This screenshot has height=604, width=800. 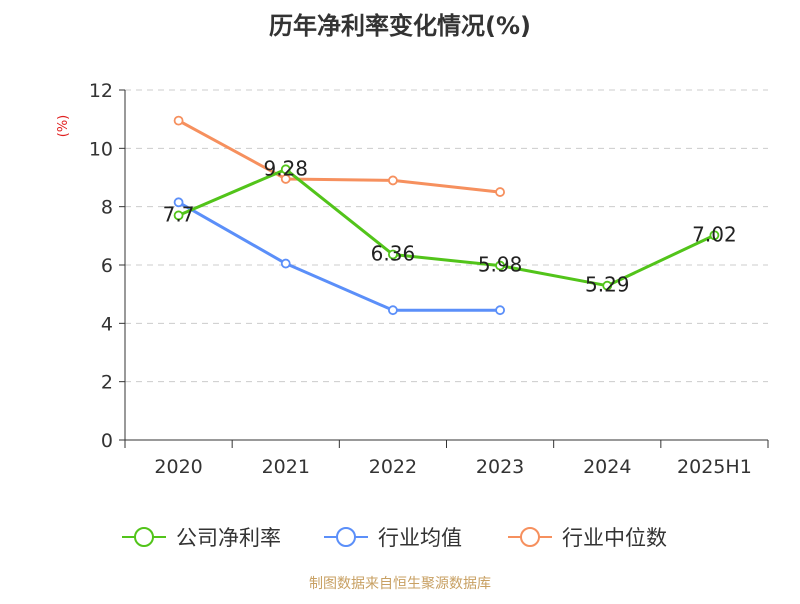 What do you see at coordinates (420, 538) in the screenshot?
I see `legend-label: 行业均值` at bounding box center [420, 538].